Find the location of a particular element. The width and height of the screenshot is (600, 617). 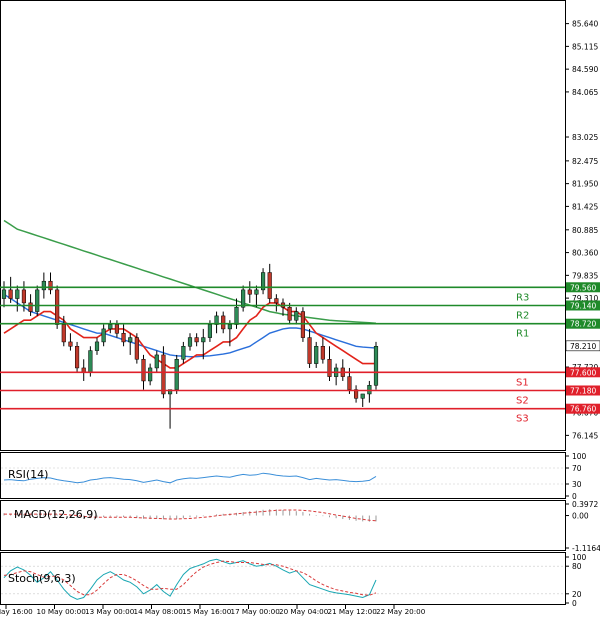

stoch-panel-frame is located at coordinates (283, 578).